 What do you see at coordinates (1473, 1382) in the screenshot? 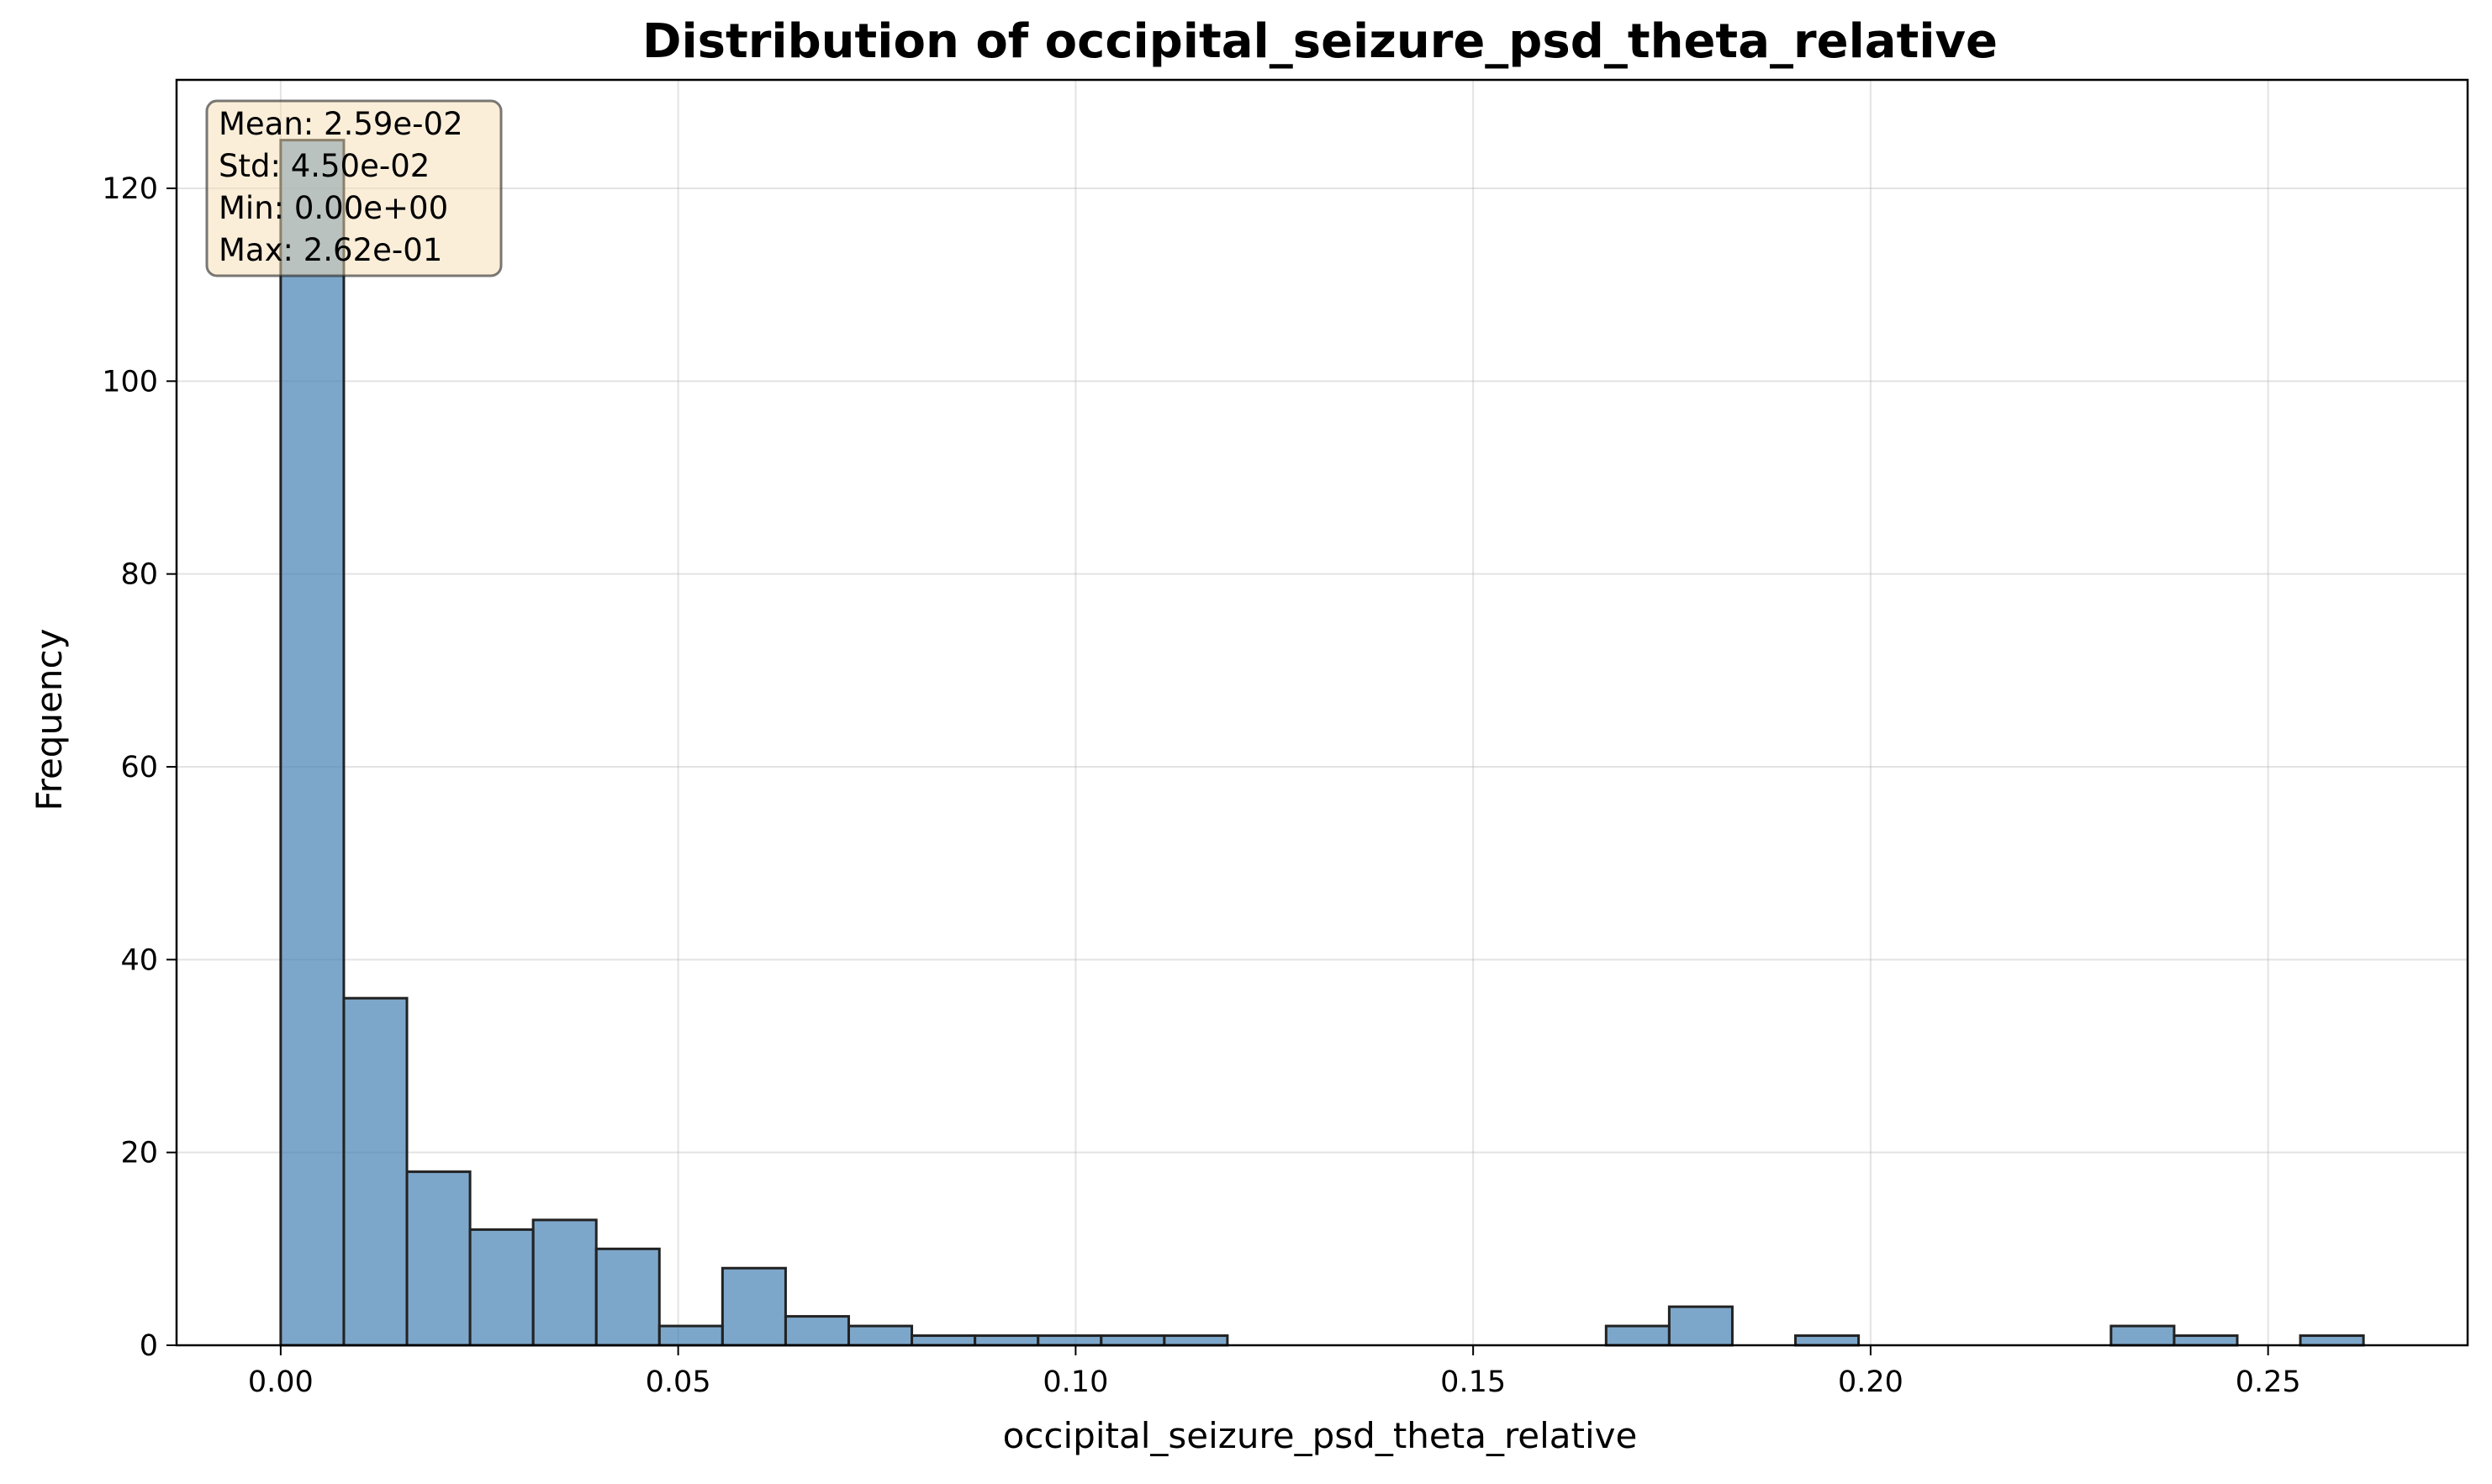
I see `x-tick-label: 0.15` at bounding box center [1473, 1382].